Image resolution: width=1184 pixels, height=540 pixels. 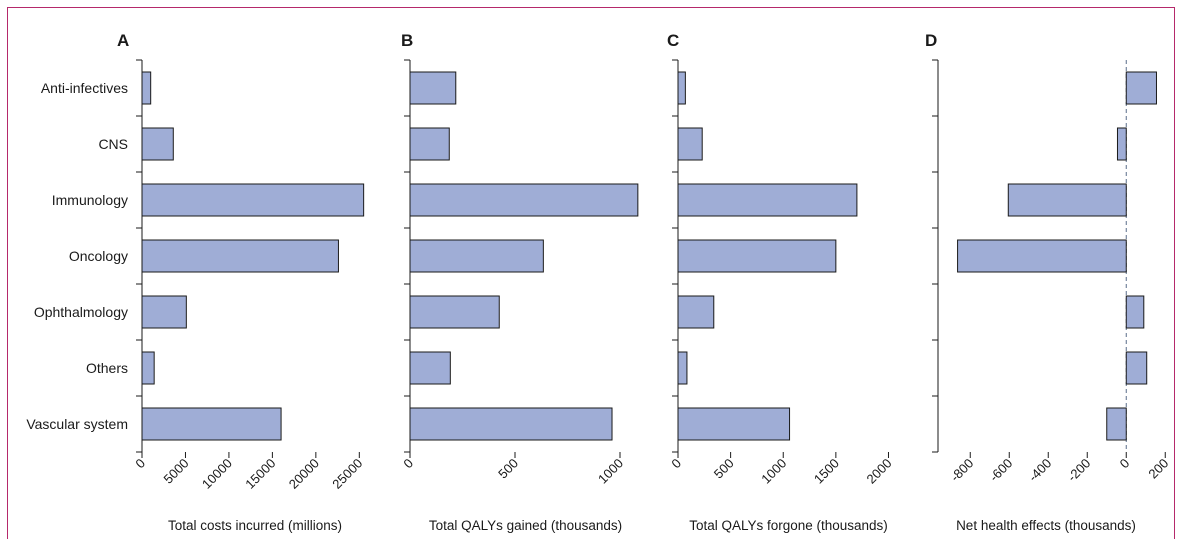 What do you see at coordinates (961, 470) in the screenshot?
I see `x-tick-label: -800` at bounding box center [961, 470].